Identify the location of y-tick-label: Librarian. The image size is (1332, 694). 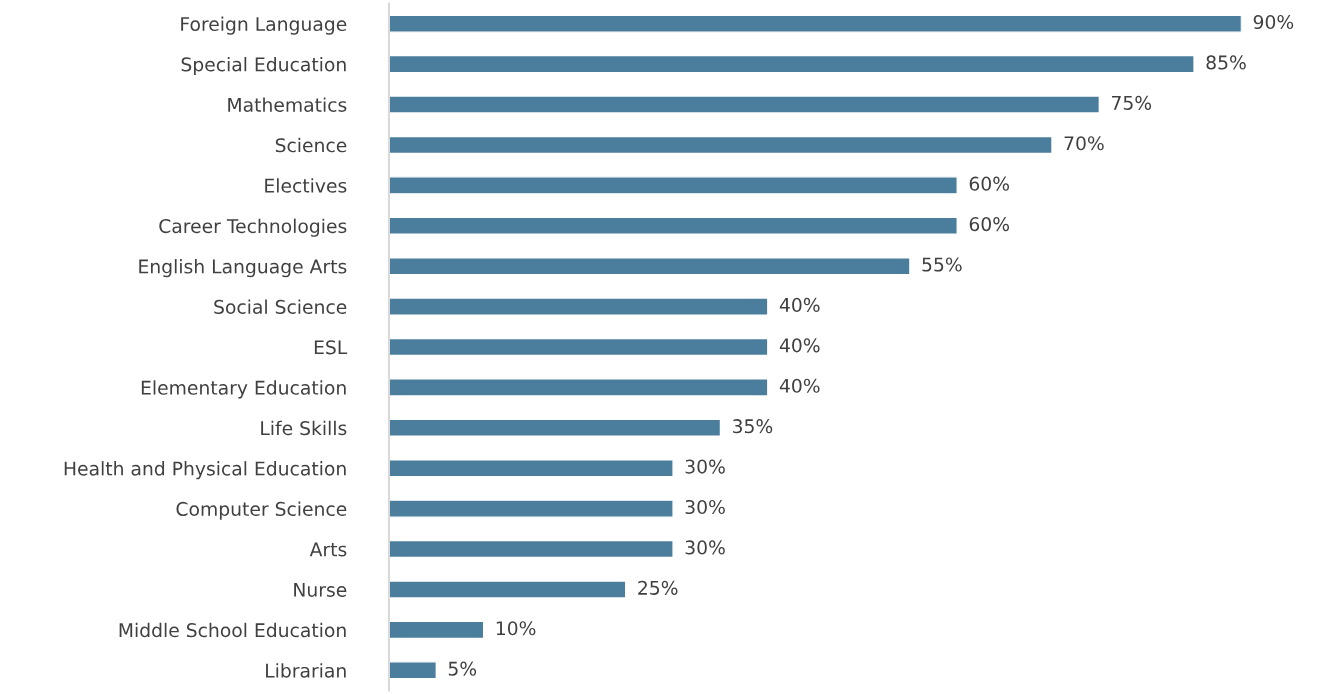
(306, 670).